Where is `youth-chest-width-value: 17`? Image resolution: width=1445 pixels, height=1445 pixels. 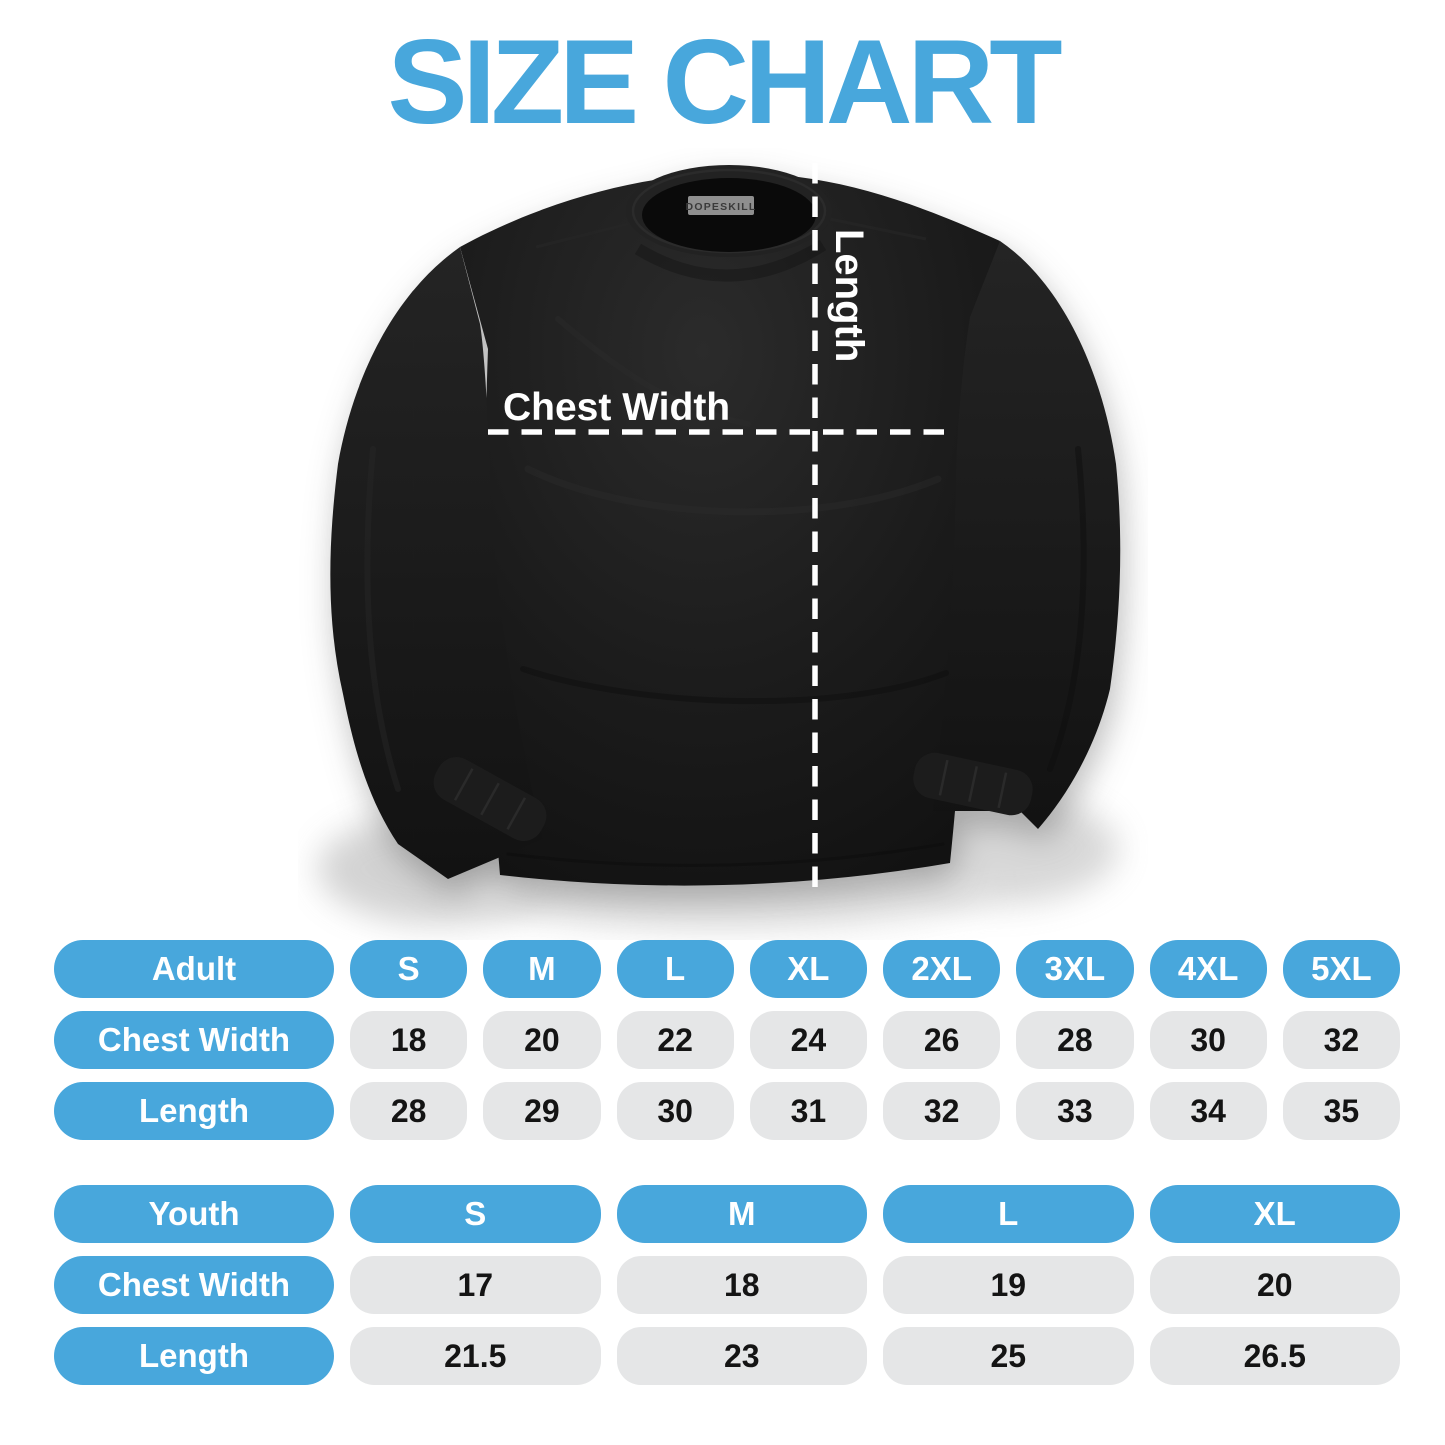 youth-chest-width-value: 17 is located at coordinates (475, 1285).